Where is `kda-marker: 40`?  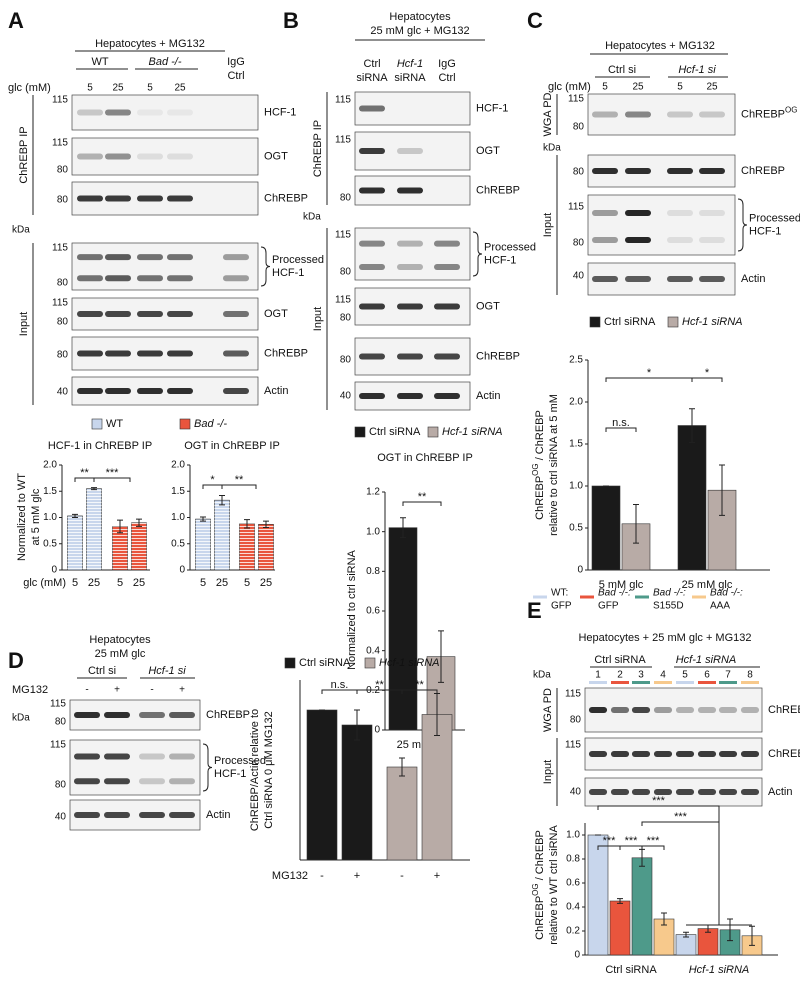 kda-marker: 40 is located at coordinates (576, 792).